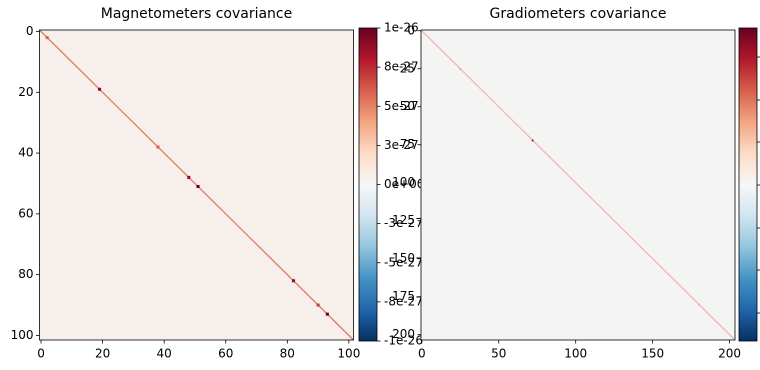 The width and height of the screenshot is (760, 370). What do you see at coordinates (407, 106) in the screenshot?
I see `y-tick-label: 50` at bounding box center [407, 106].